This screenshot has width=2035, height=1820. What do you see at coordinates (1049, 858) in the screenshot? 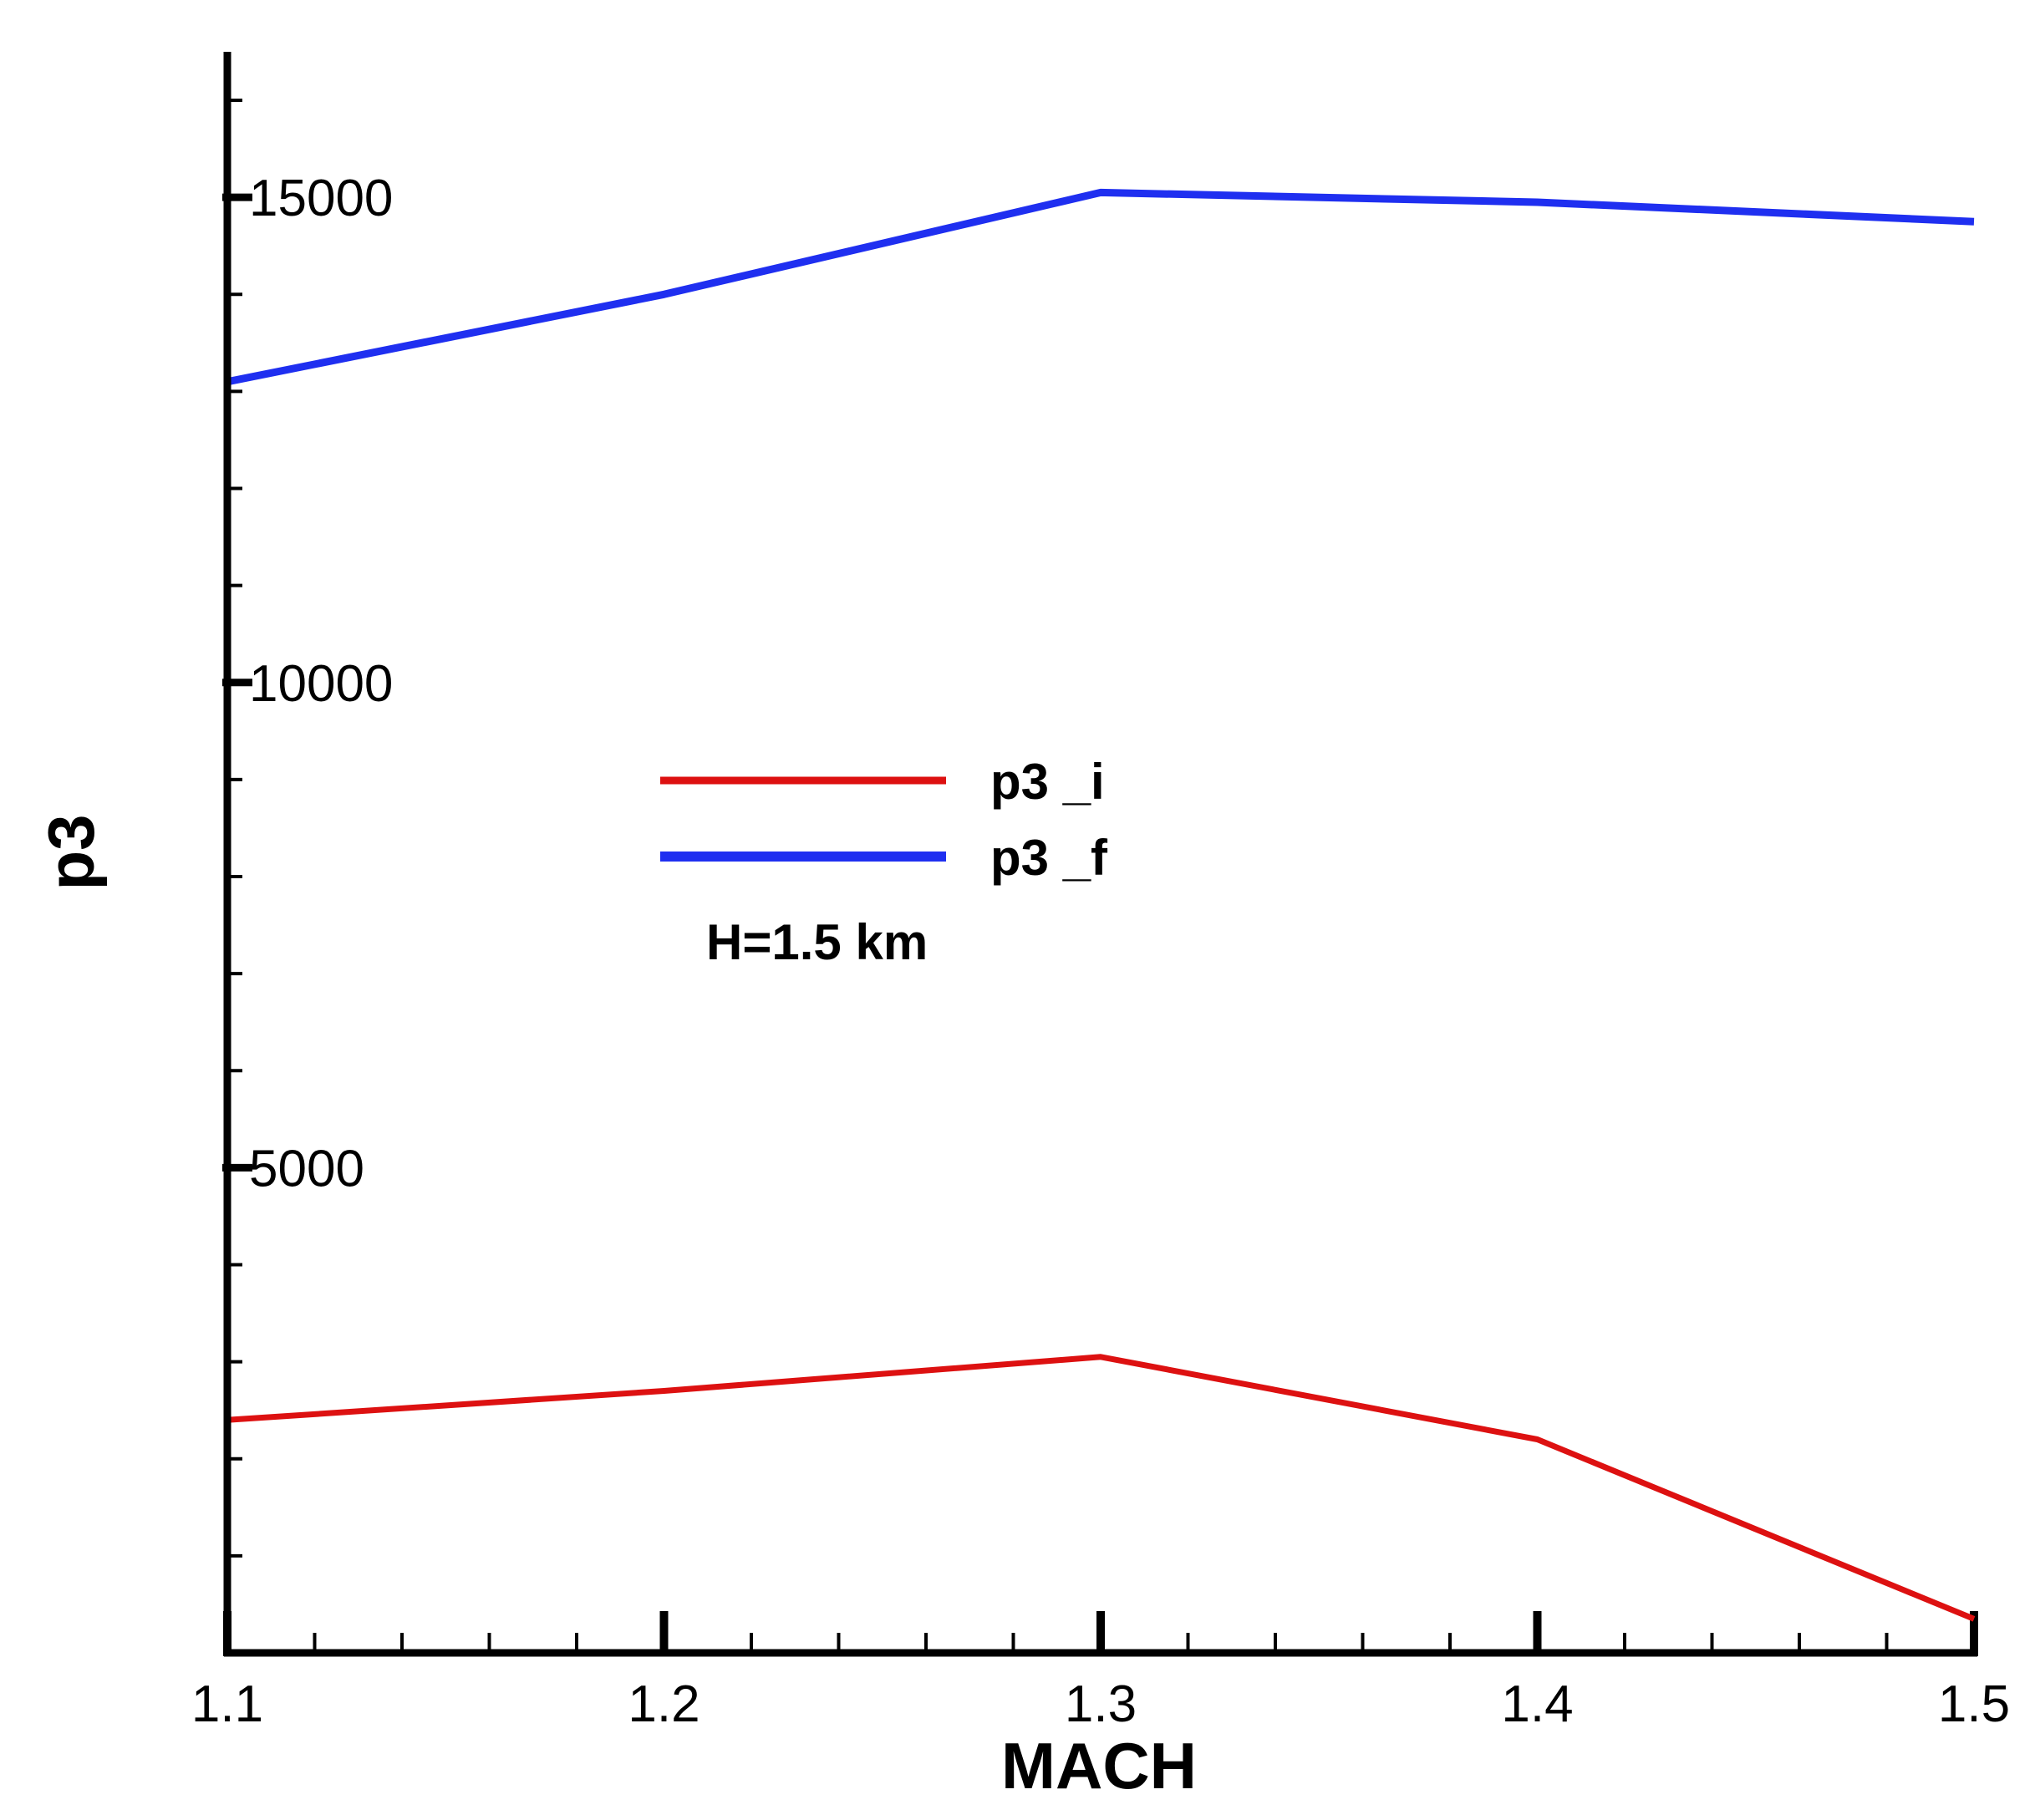
I see `legend-label-p3-f: p3 _f` at bounding box center [1049, 858].